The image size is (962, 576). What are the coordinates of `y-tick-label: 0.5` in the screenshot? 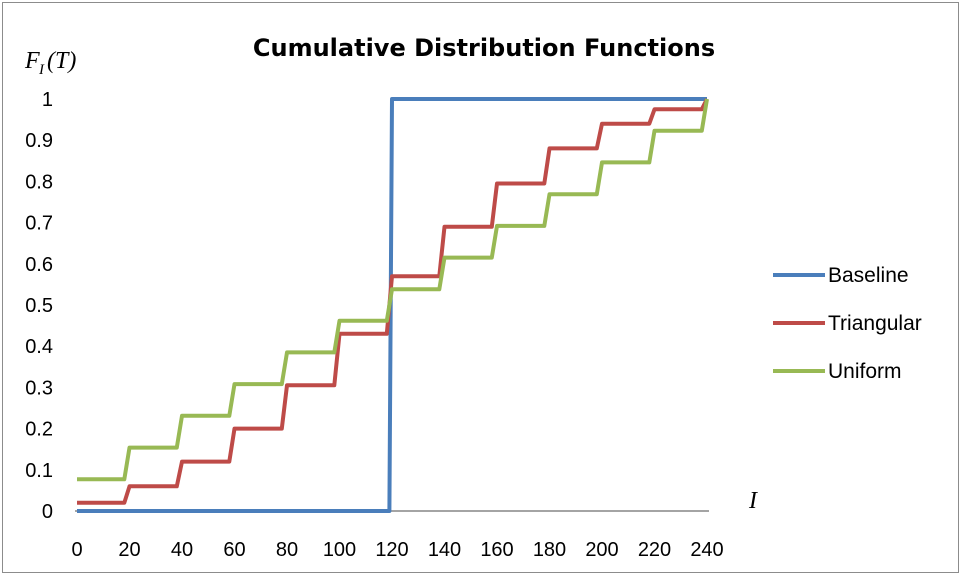 It's located at (39, 306).